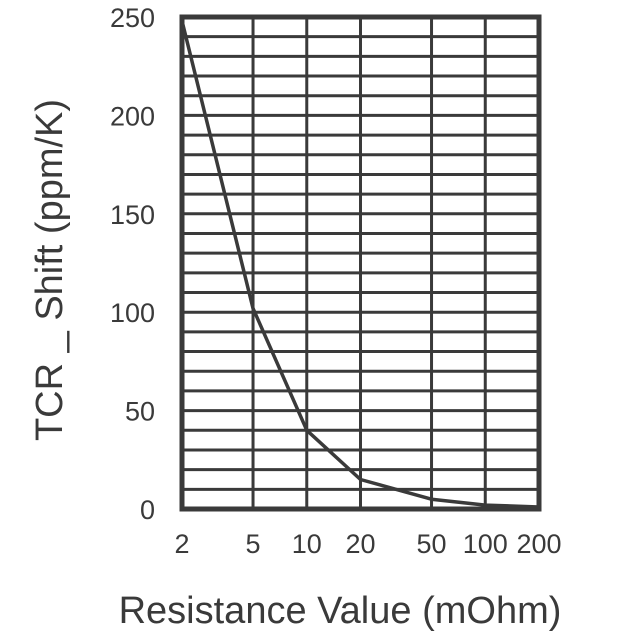  I want to click on y-tick-label: 50, so click(140, 412).